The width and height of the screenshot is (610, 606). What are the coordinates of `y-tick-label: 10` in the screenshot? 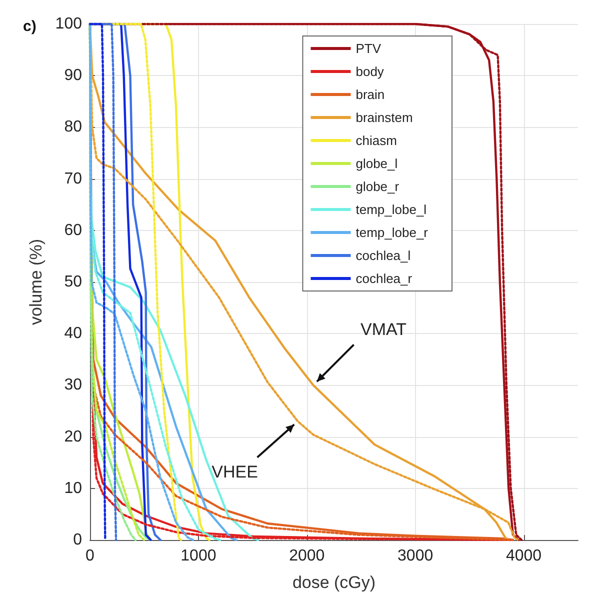 It's located at (73, 488).